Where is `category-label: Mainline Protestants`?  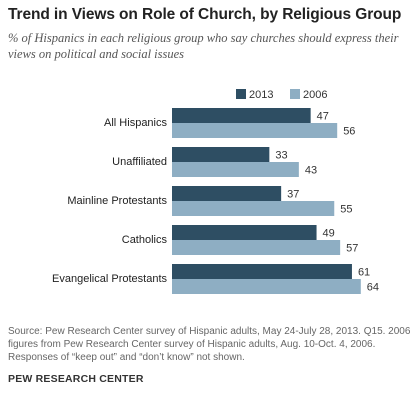
category-label: Mainline Protestants is located at coordinates (117, 201).